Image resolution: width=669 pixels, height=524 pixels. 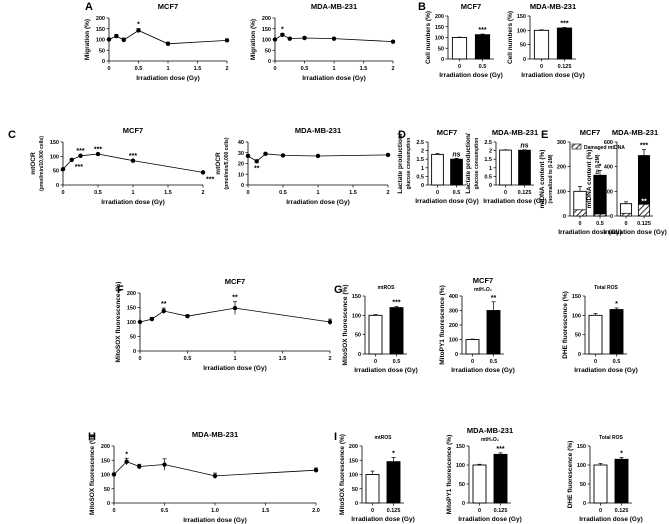 What do you see at coordinates (138, 25) in the screenshot?
I see `significance-label: *` at bounding box center [138, 25].